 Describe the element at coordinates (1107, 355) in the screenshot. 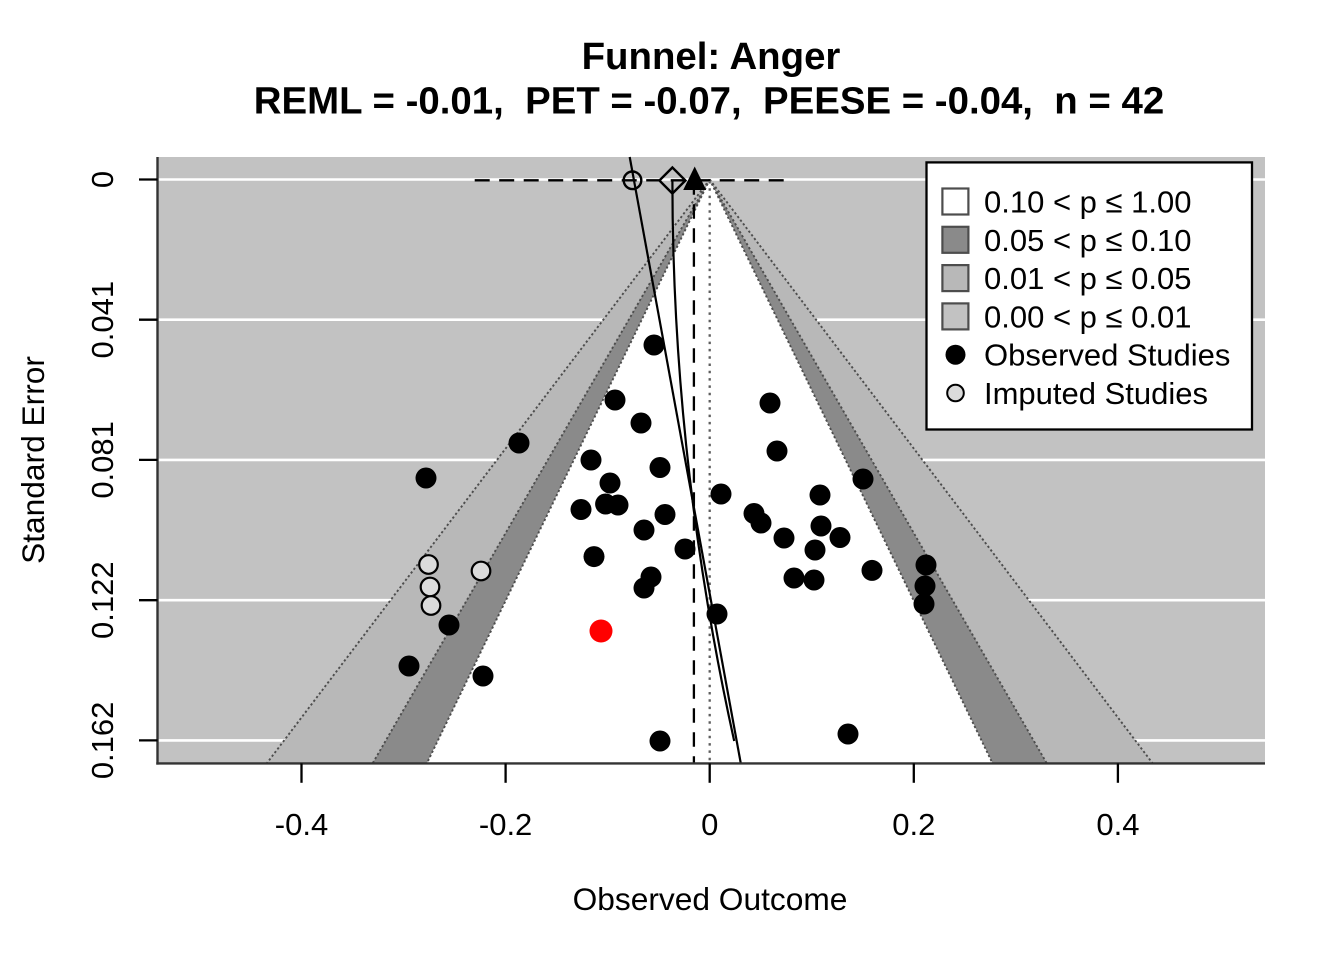

I see `svg-text: Observed Studies` at that location.